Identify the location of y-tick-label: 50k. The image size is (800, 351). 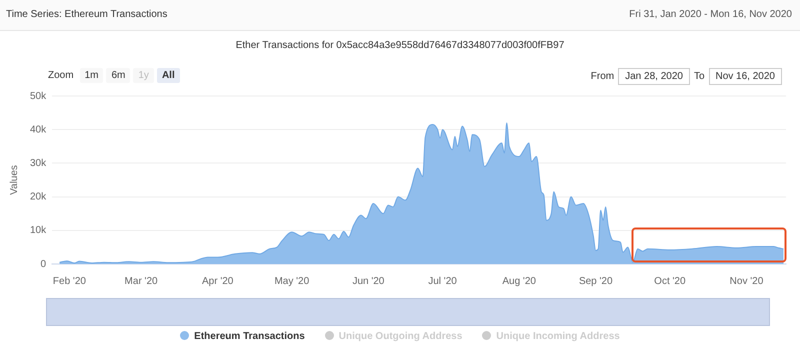
(39, 96).